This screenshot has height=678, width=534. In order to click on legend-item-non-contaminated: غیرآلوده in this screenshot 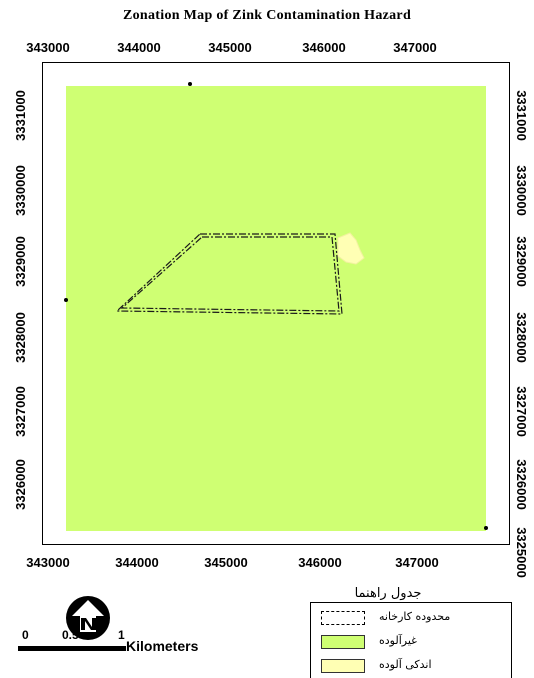, I will do `click(411, 642)`.